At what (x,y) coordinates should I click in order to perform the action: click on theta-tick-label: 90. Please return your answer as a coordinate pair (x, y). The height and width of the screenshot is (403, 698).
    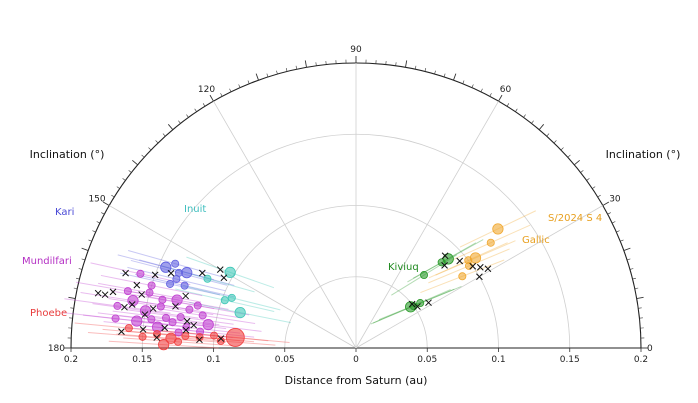
    Looking at the image, I should click on (356, 50).